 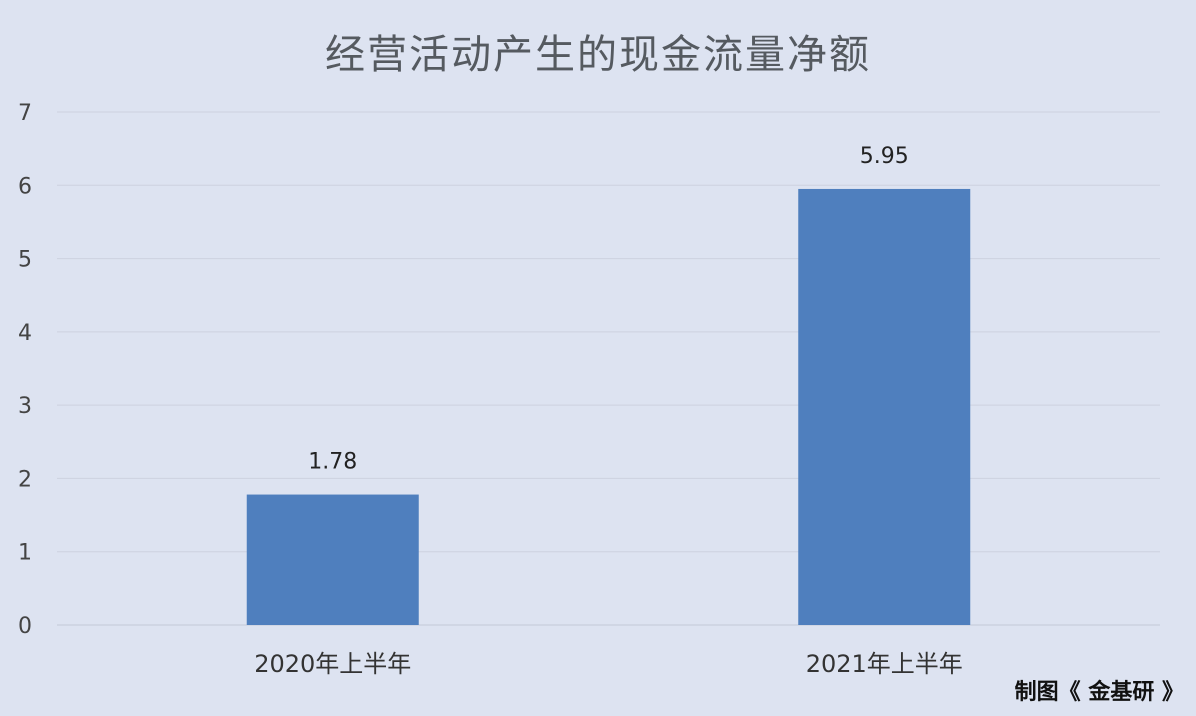 What do you see at coordinates (25, 406) in the screenshot?
I see `y-tick-label: 3` at bounding box center [25, 406].